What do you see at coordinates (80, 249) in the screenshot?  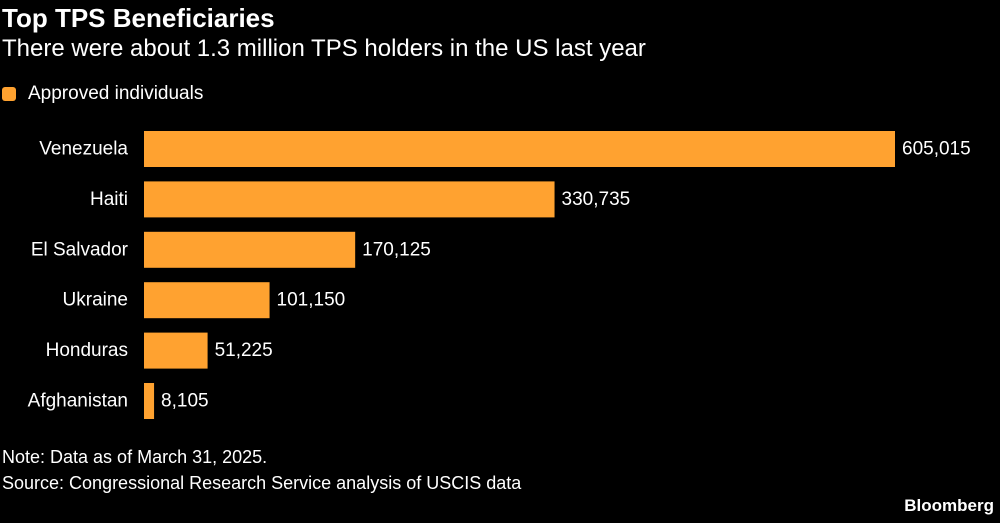 I see `category-label: El Salvador` at bounding box center [80, 249].